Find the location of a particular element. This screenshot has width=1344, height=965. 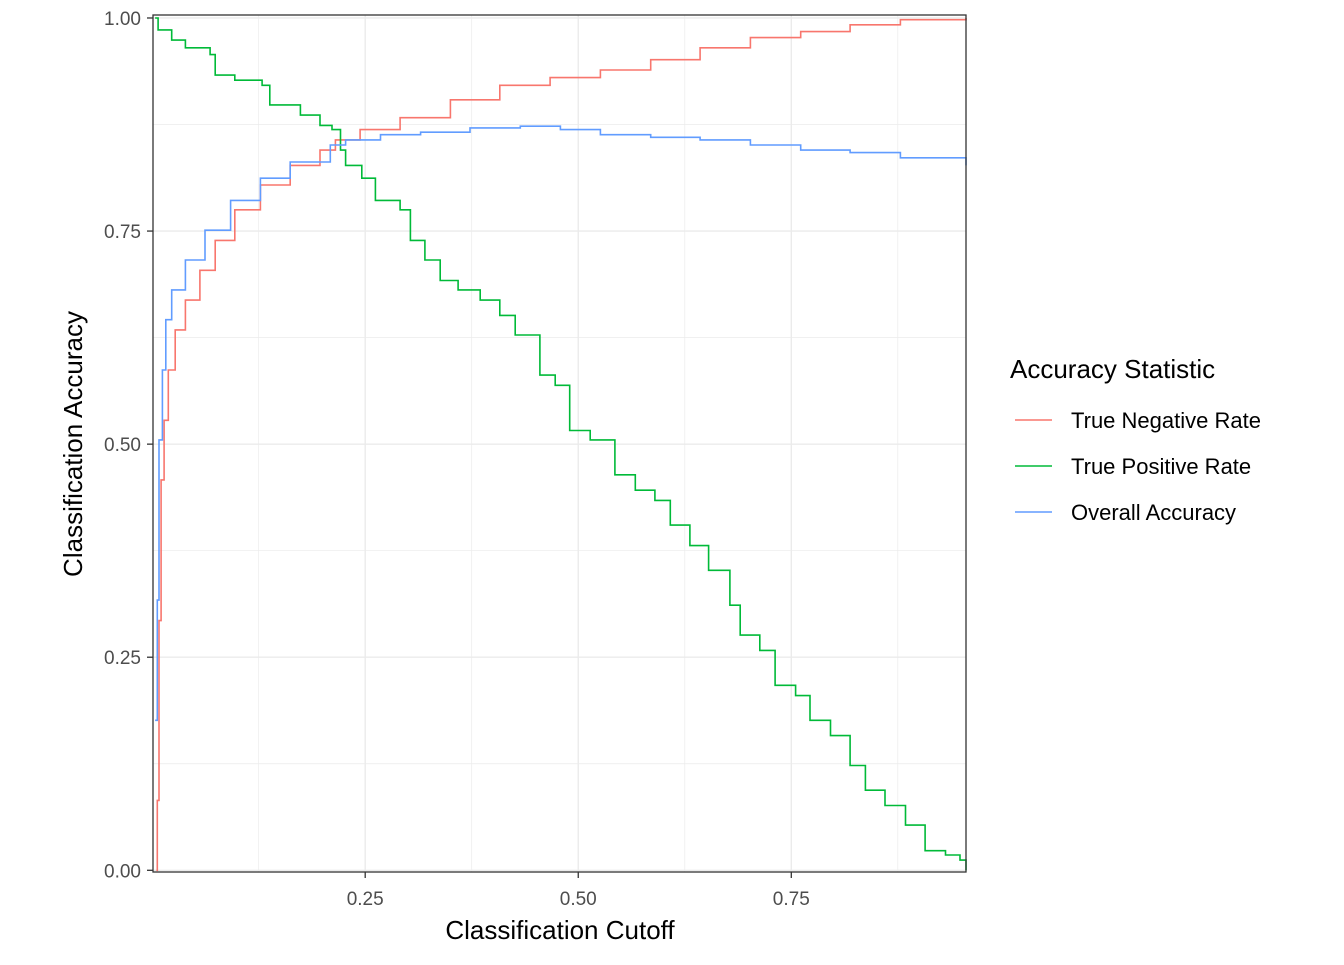

x-tick-label: 0.50 is located at coordinates (578, 899).